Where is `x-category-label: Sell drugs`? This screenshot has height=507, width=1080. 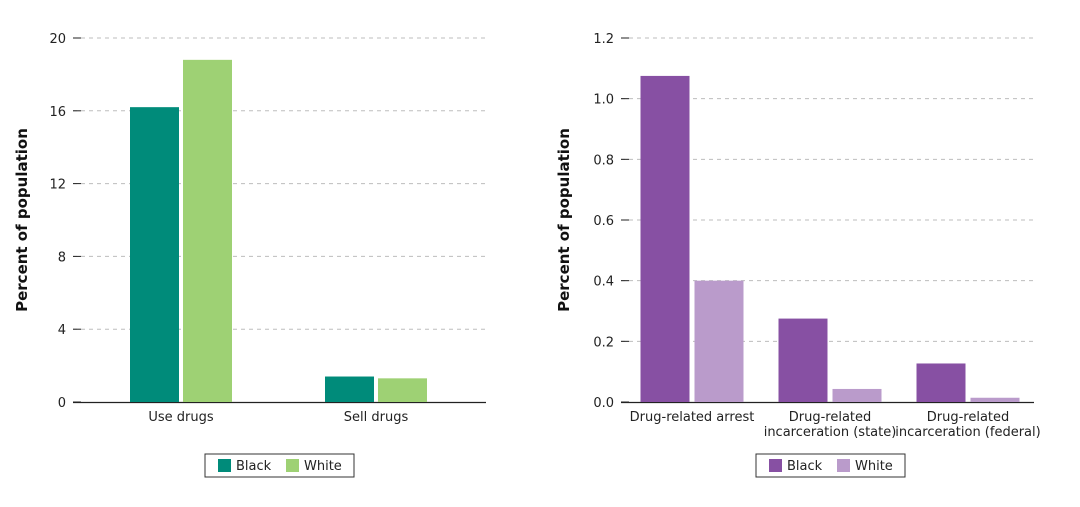 x-category-label: Sell drugs is located at coordinates (376, 417).